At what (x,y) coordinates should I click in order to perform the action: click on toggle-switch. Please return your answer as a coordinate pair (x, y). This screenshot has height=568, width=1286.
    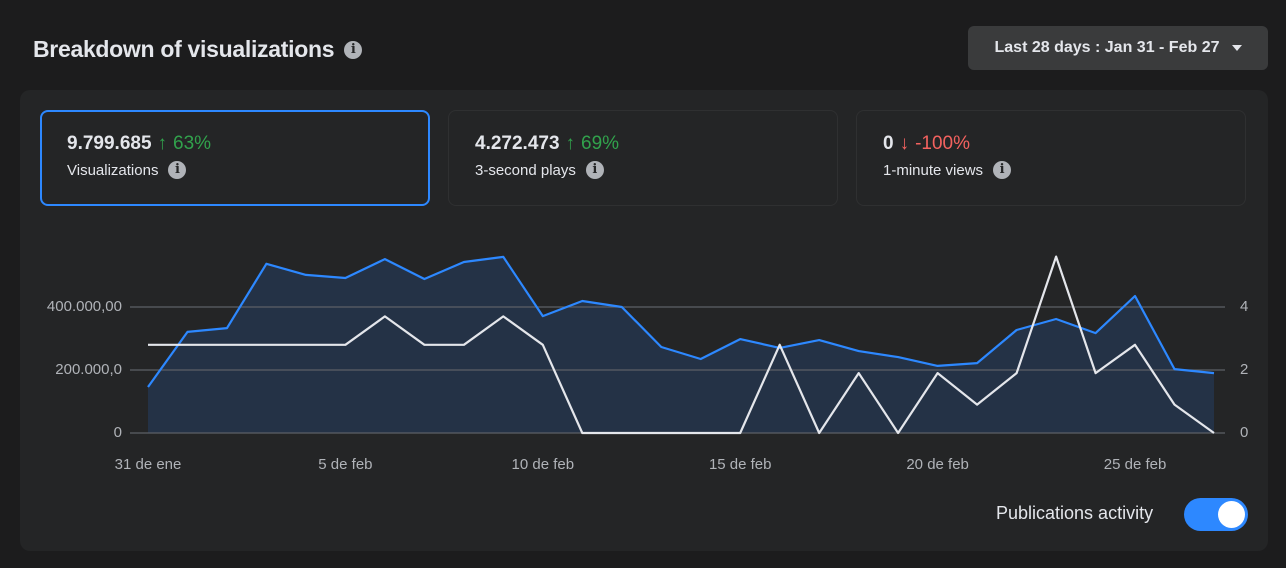
    Looking at the image, I should click on (1216, 514).